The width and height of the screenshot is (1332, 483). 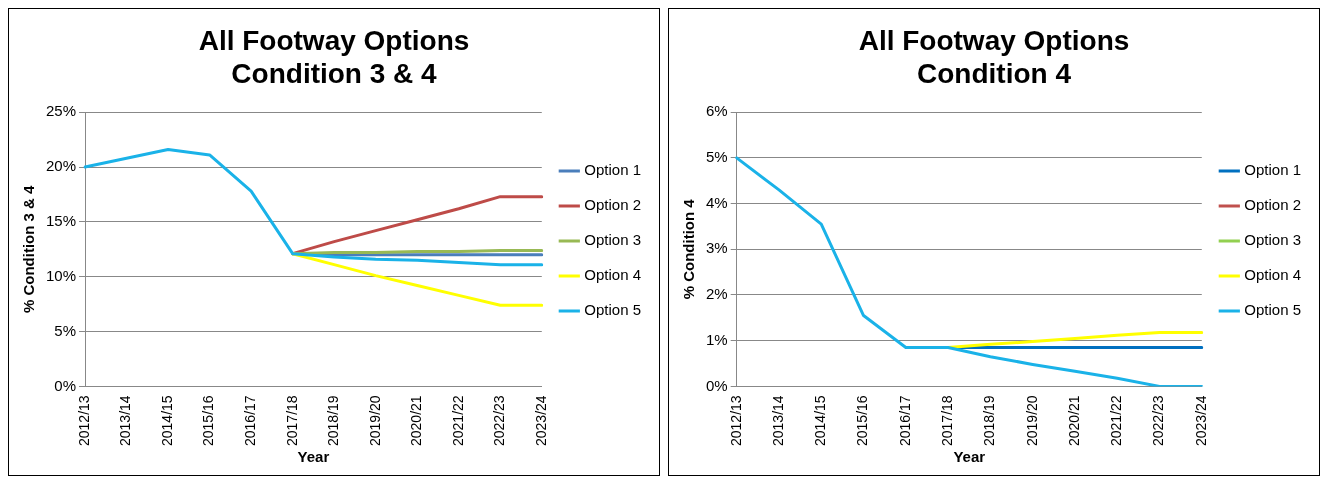 What do you see at coordinates (716, 202) in the screenshot?
I see `y-tick-label: 4%` at bounding box center [716, 202].